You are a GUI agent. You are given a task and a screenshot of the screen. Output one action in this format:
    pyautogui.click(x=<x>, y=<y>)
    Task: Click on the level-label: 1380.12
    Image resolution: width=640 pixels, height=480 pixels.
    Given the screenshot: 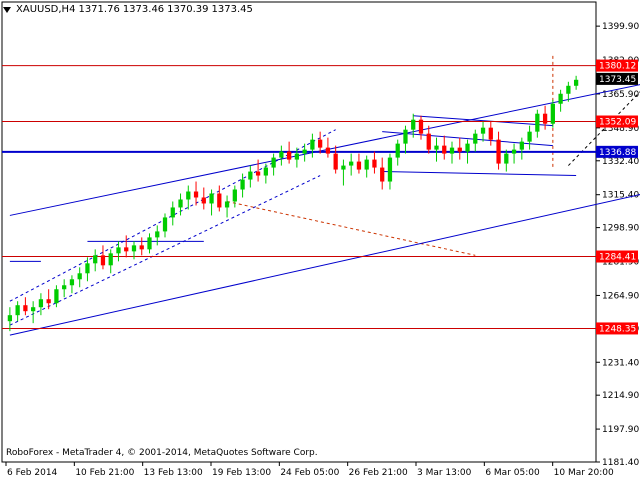 What is the action you would take?
    pyautogui.click(x=617, y=67)
    